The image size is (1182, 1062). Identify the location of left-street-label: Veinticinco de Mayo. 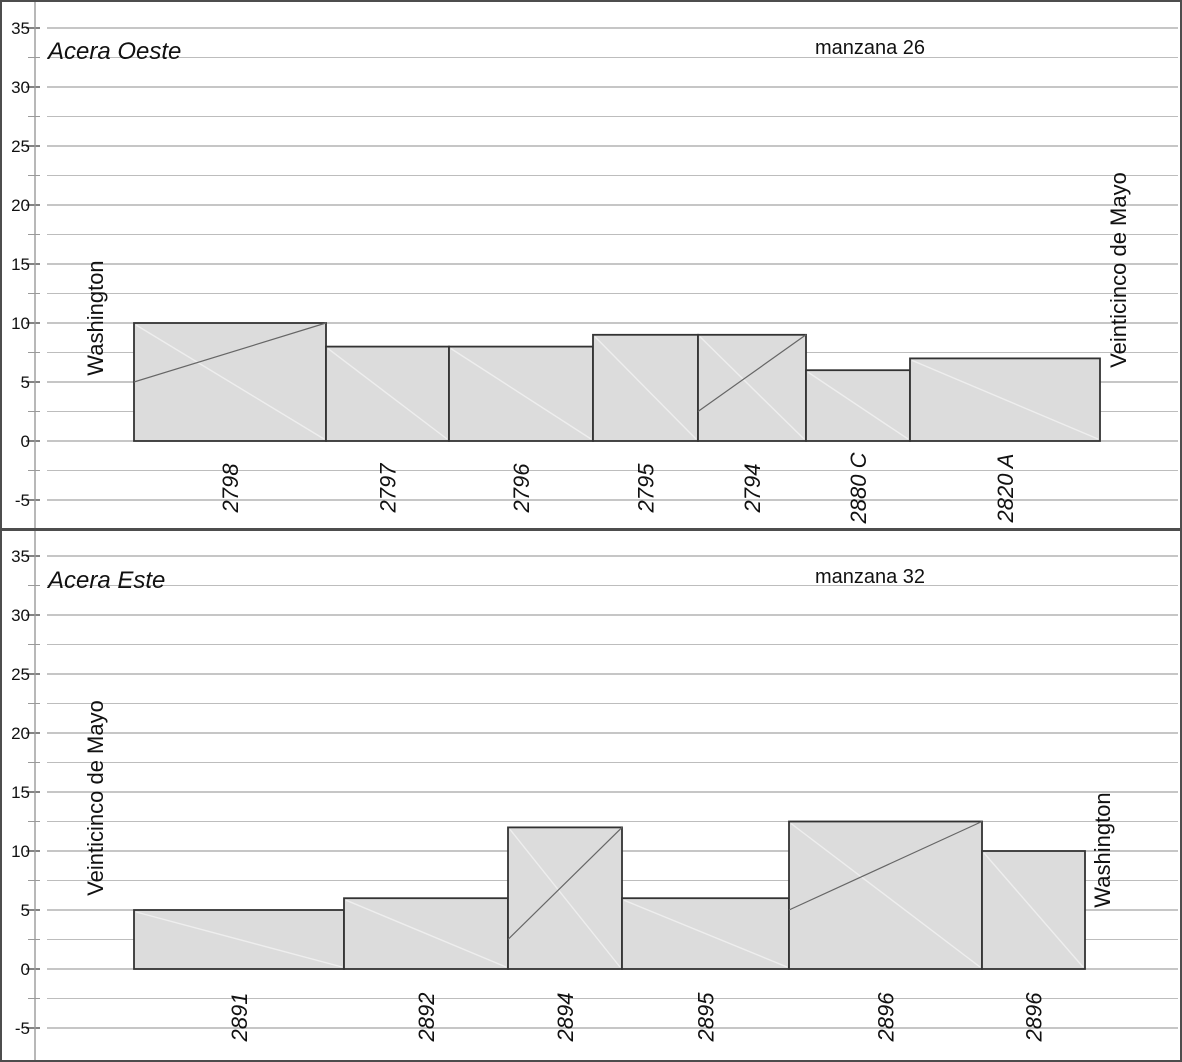
(95, 798).